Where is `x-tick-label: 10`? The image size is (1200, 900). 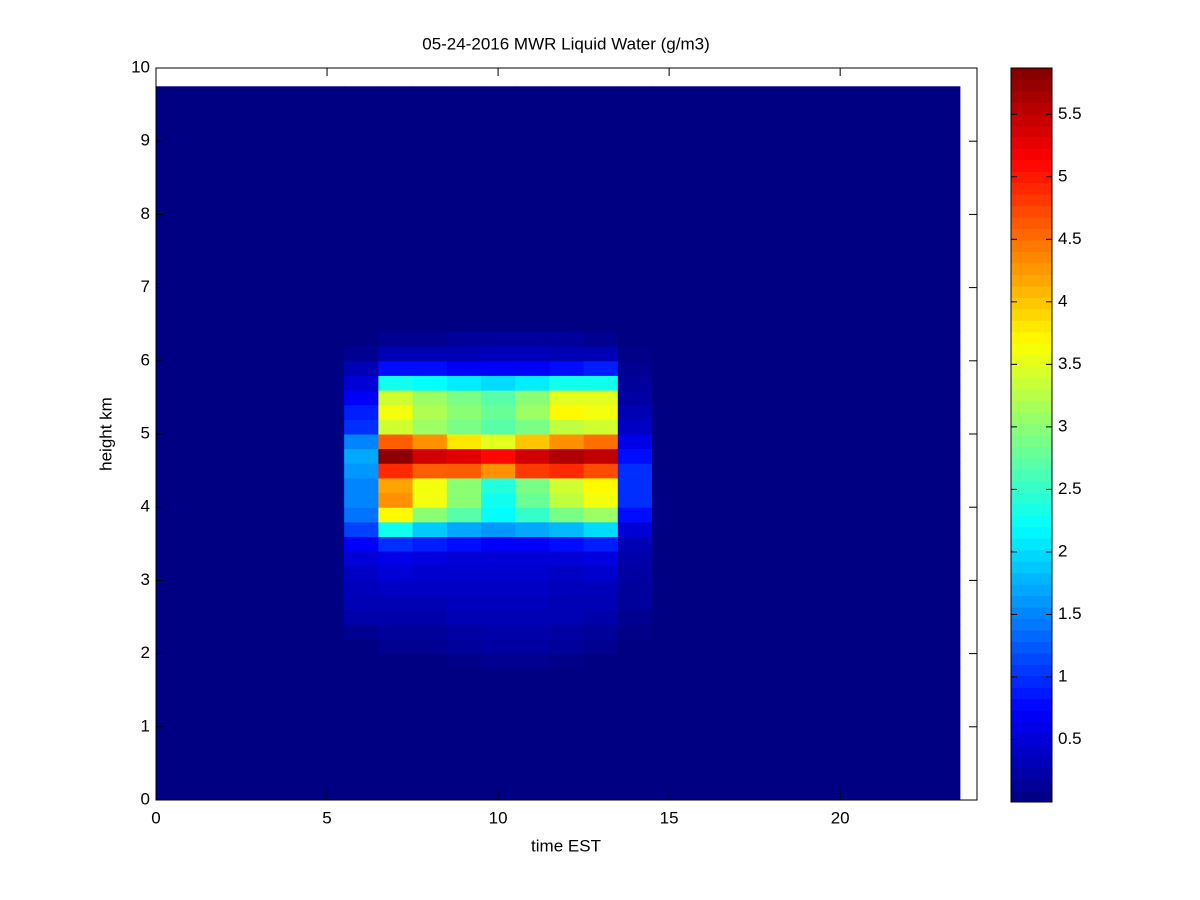
x-tick-label: 10 is located at coordinates (498, 817).